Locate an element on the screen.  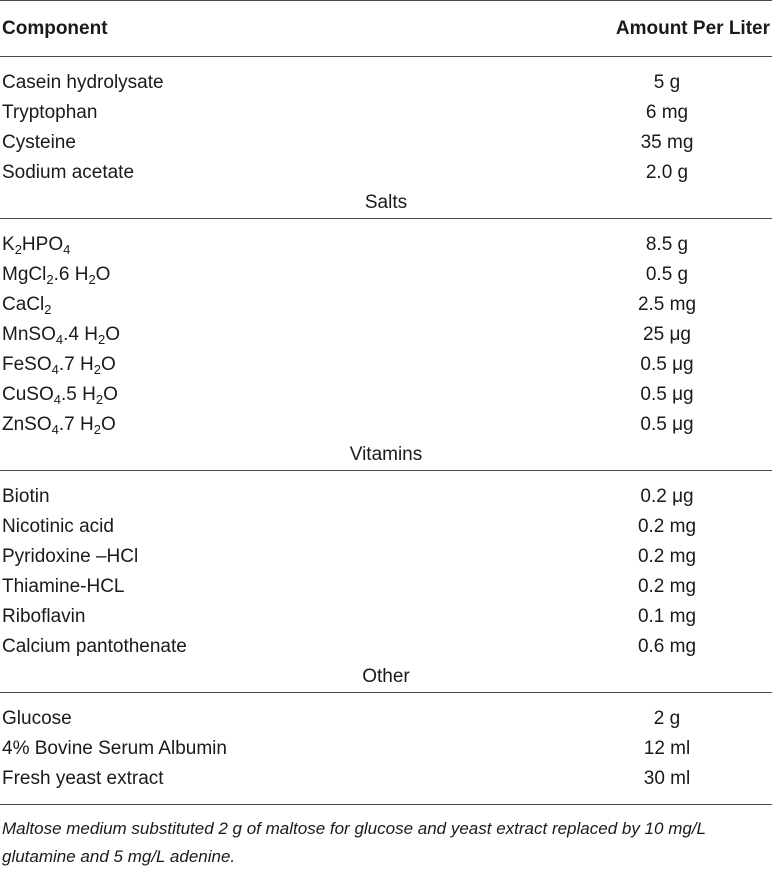
amount-per-liter: 5 g is located at coordinates (667, 82).